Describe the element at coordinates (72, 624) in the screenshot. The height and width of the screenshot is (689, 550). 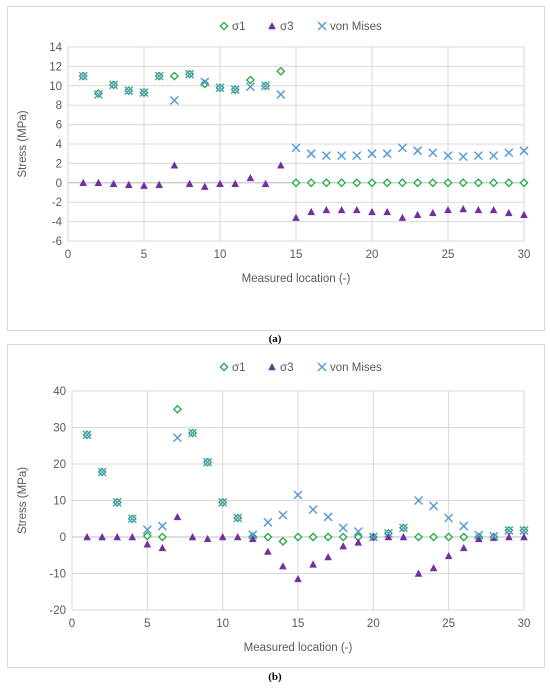
I see `x-tick-label: 0` at that location.